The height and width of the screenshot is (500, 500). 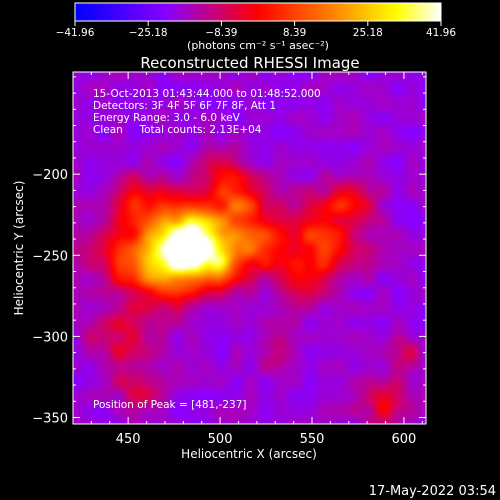 I want to click on colorbar-tick-label: −41.96, so click(x=75, y=33).